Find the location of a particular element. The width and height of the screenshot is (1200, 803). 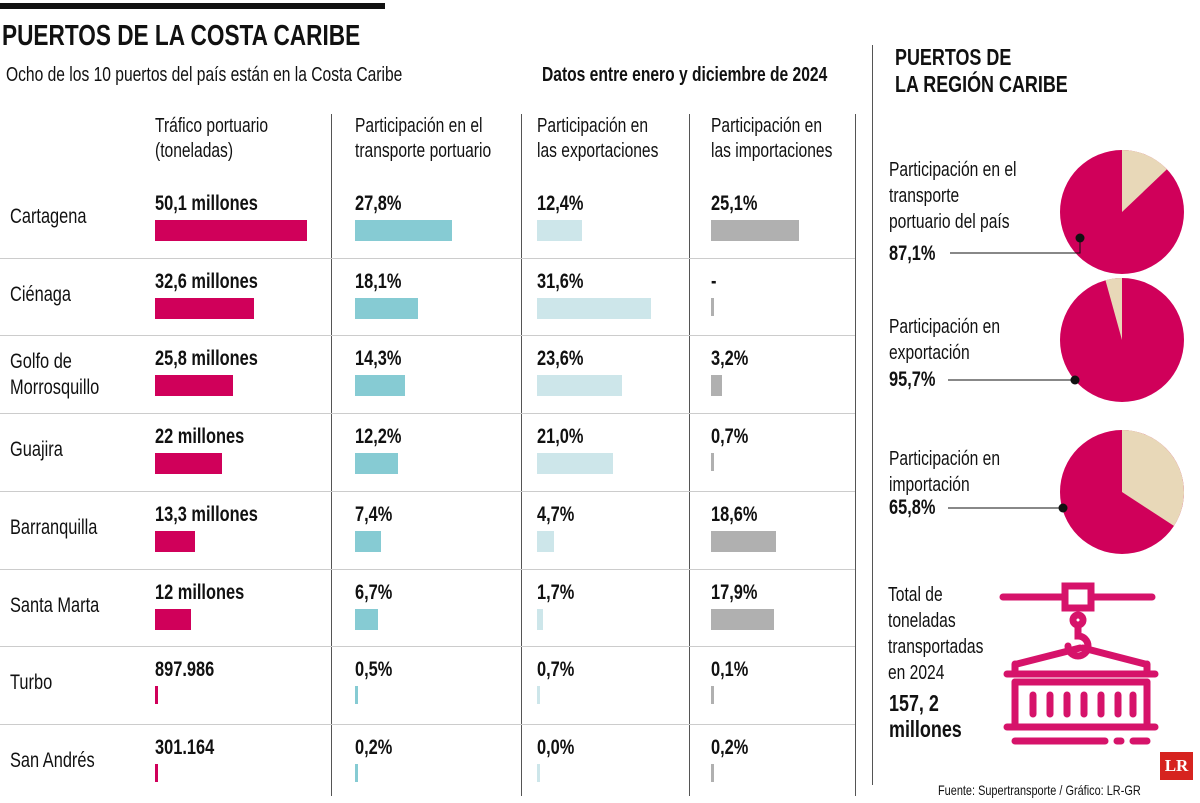

exports-value: 0,7% is located at coordinates (556, 670).